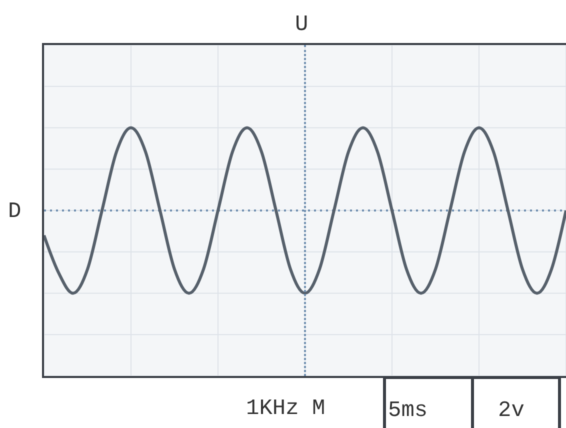  Describe the element at coordinates (511, 410) in the screenshot. I see `text: 2v` at that location.